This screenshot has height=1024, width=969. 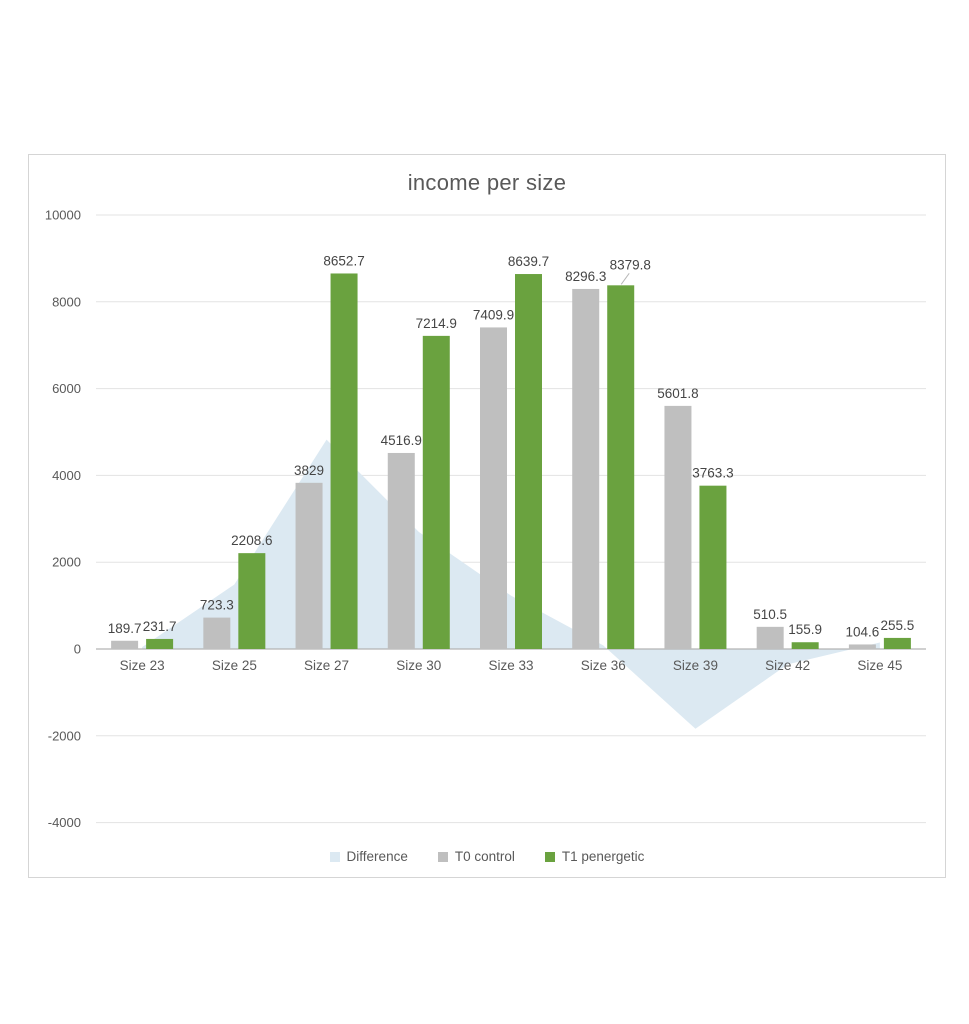 I want to click on y-axis-label-4000: 4000, so click(x=66, y=475).